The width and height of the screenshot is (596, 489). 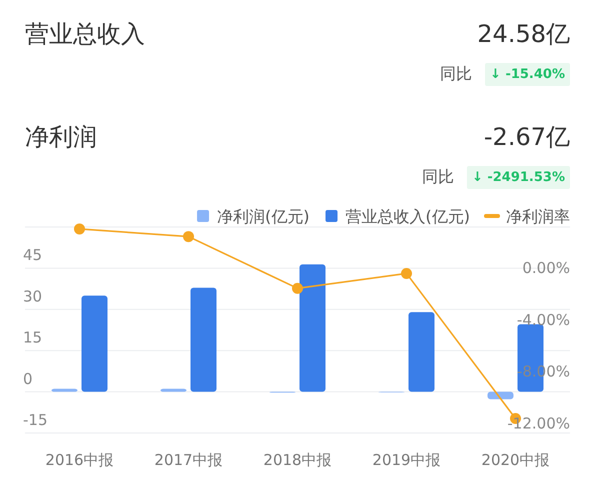 I want to click on y-tick-label: 15, so click(x=32, y=337).